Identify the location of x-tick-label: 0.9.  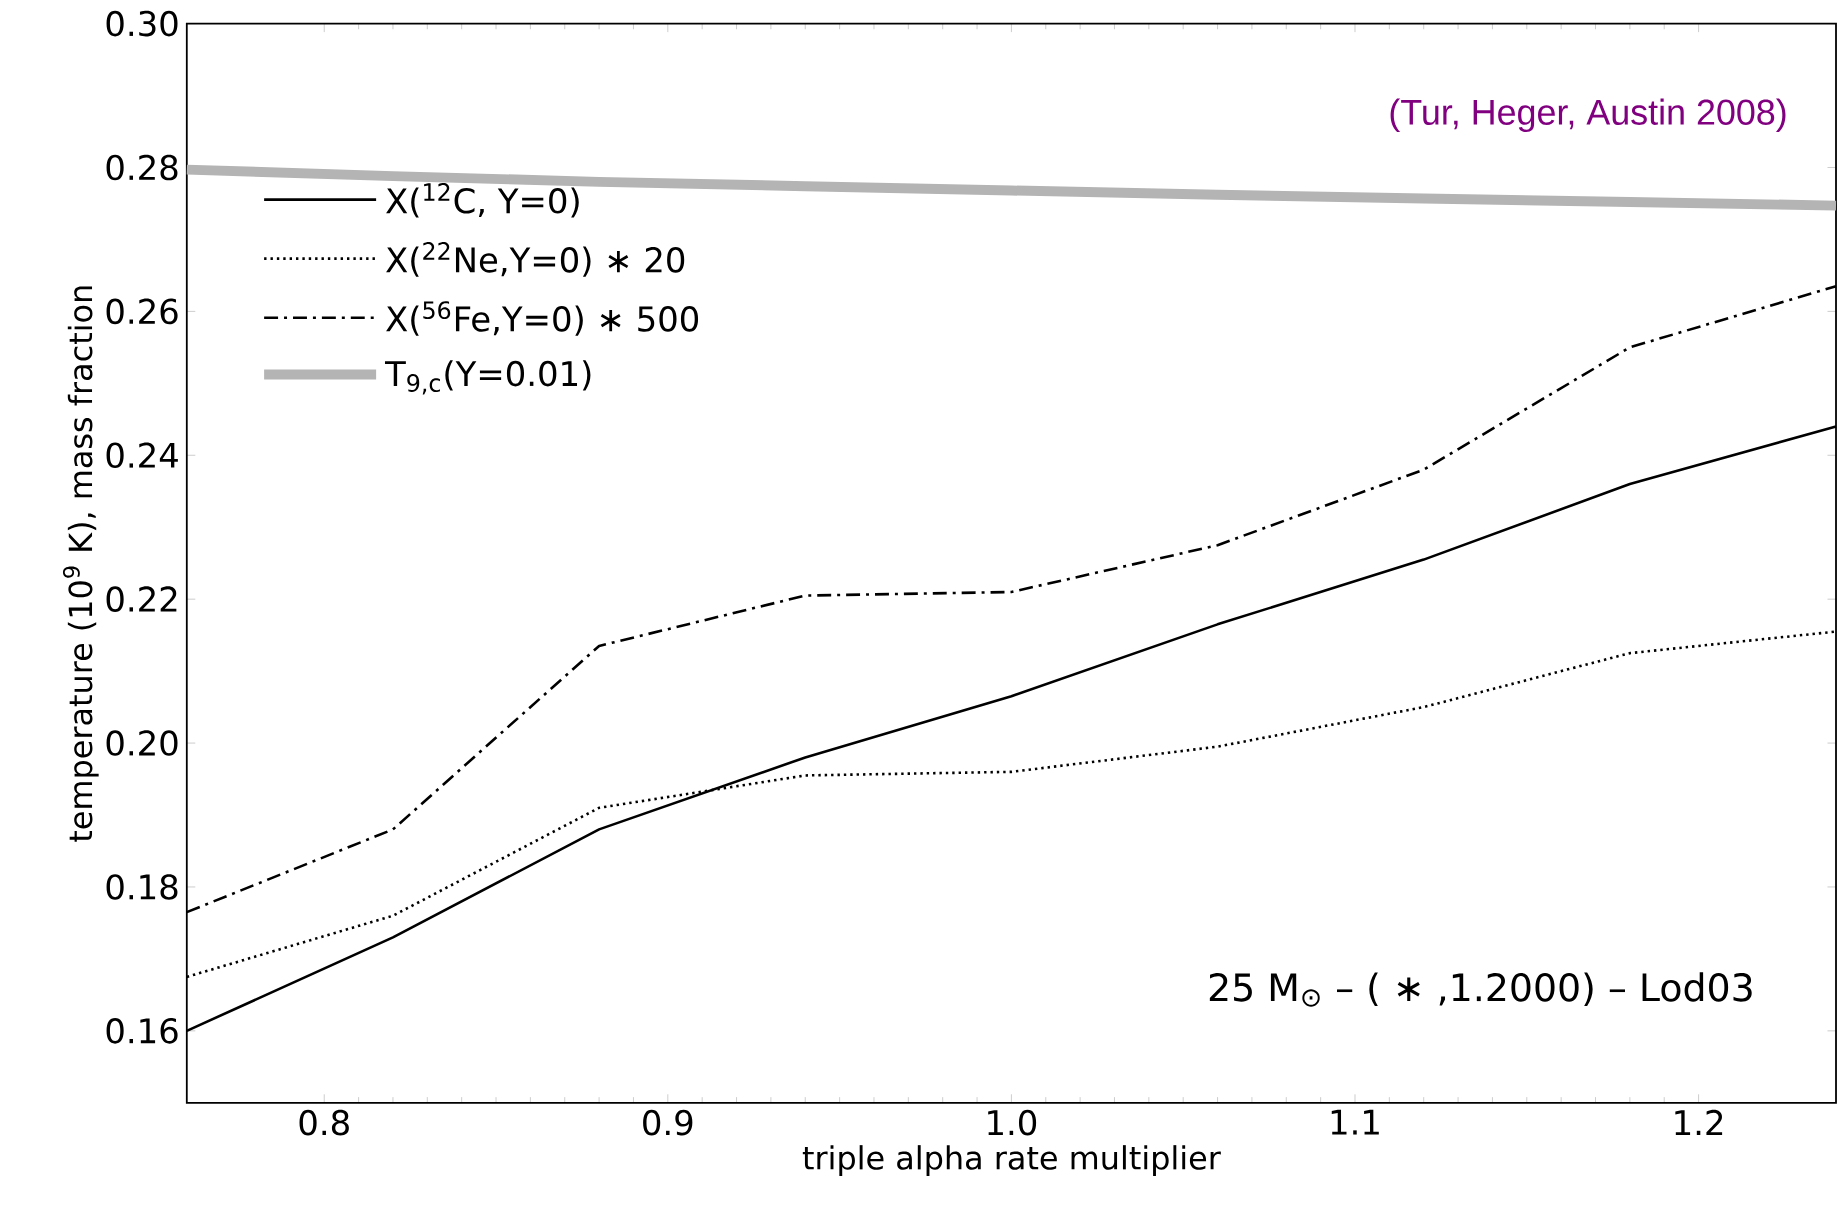
(668, 1122).